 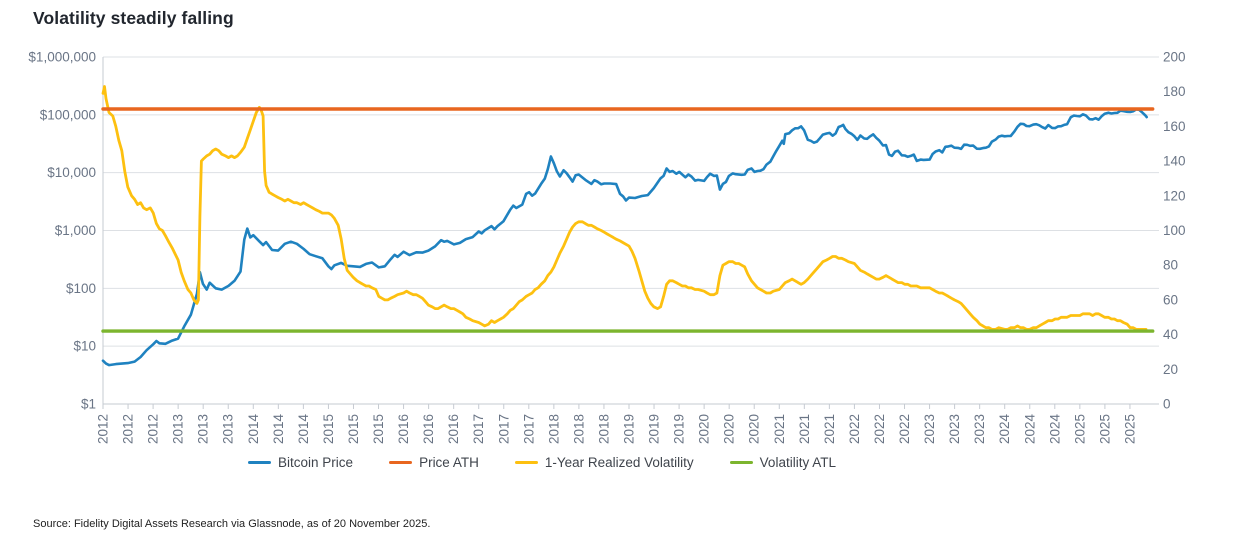 I want to click on legend-swatch-price-ath, so click(x=401, y=462).